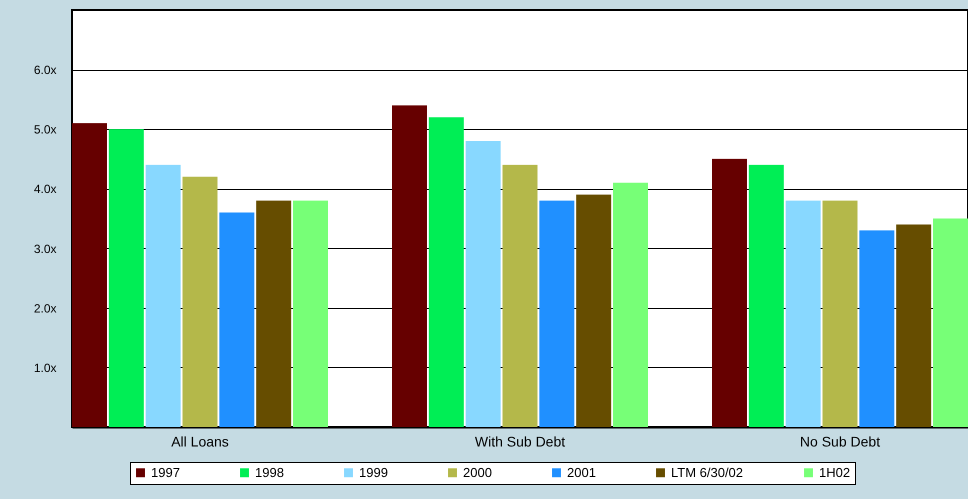 This screenshot has height=499, width=968. Describe the element at coordinates (45, 70) in the screenshot. I see `y-tick-label: 6.0x` at that location.